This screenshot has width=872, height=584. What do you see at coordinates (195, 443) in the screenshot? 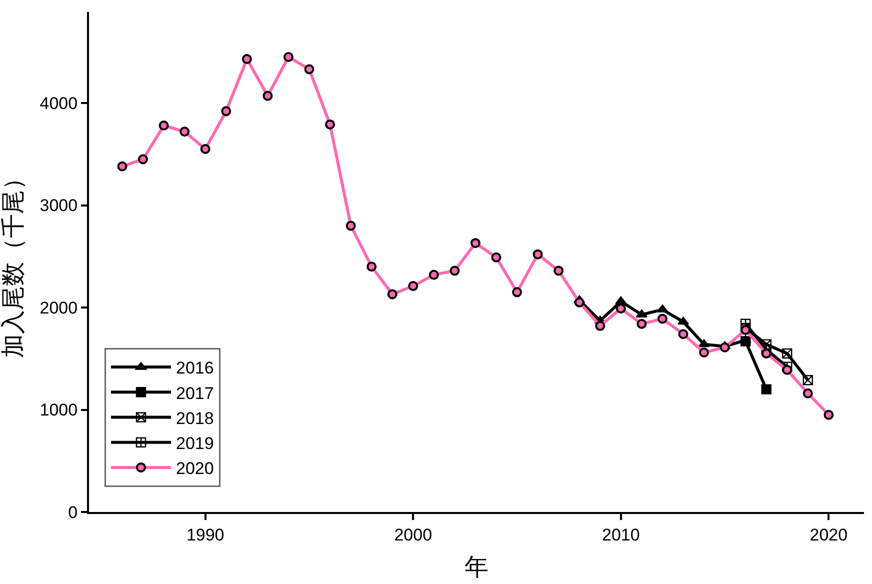
I see `legend-label: 2019` at bounding box center [195, 443].